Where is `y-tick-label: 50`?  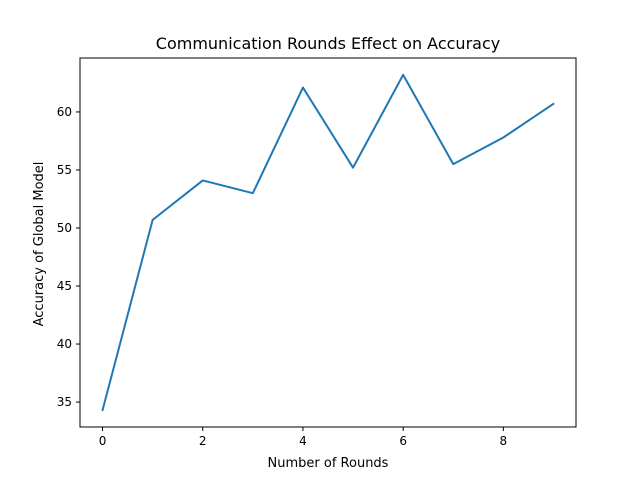 y-tick-label: 50 is located at coordinates (64, 228).